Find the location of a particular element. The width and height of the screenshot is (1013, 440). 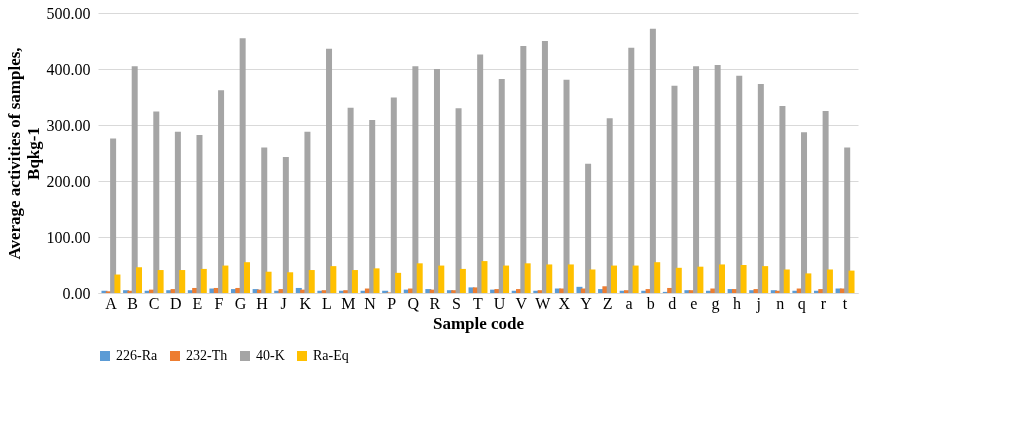

y-tick-label: 300.00 is located at coordinates (68, 125).